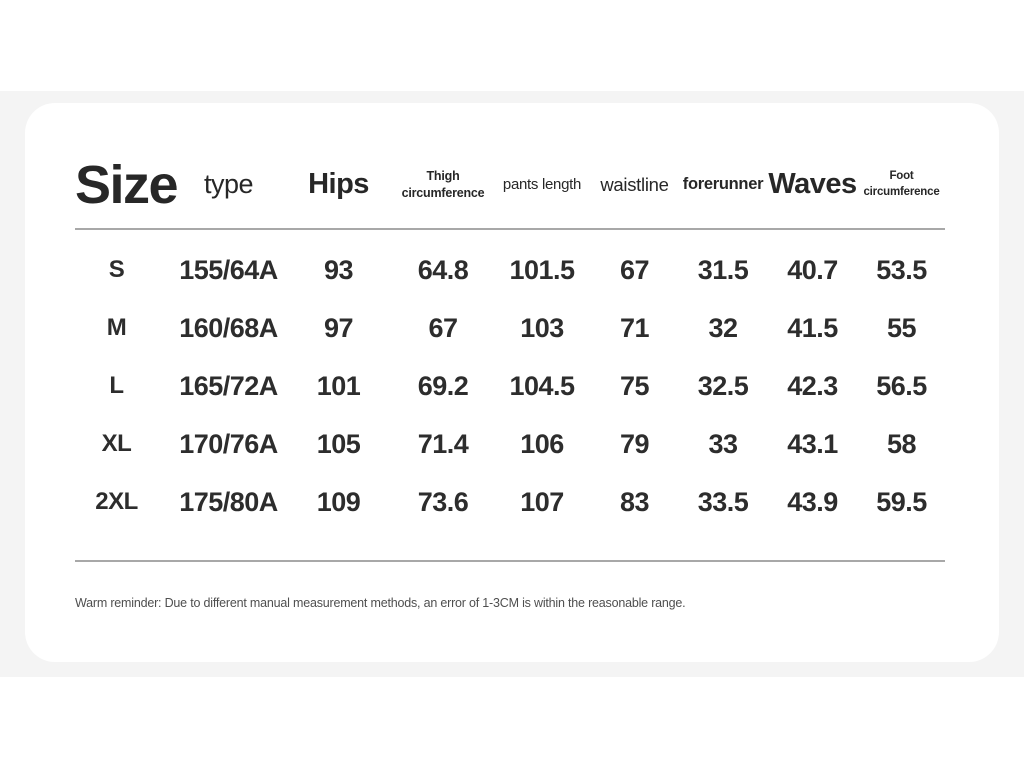  I want to click on header-foot-circumference: Foot circumference, so click(901, 183).